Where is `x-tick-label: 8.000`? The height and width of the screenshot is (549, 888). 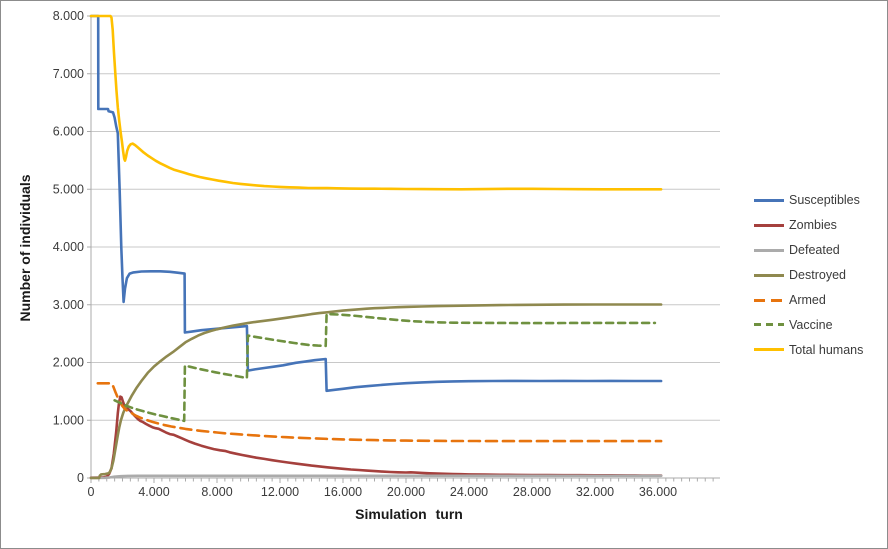
x-tick-label: 8.000 is located at coordinates (216, 492).